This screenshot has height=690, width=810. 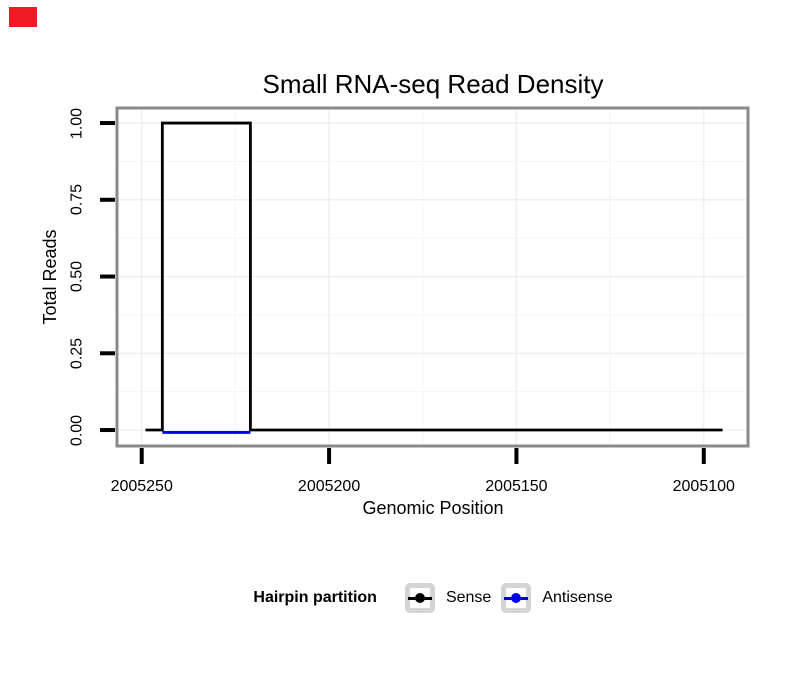 I want to click on x-axis-title: Genomic Position, so click(x=433, y=508).